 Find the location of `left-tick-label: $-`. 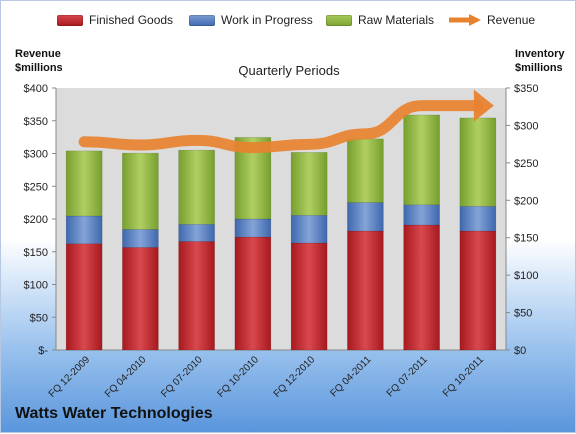

left-tick-label: $- is located at coordinates (43, 351).